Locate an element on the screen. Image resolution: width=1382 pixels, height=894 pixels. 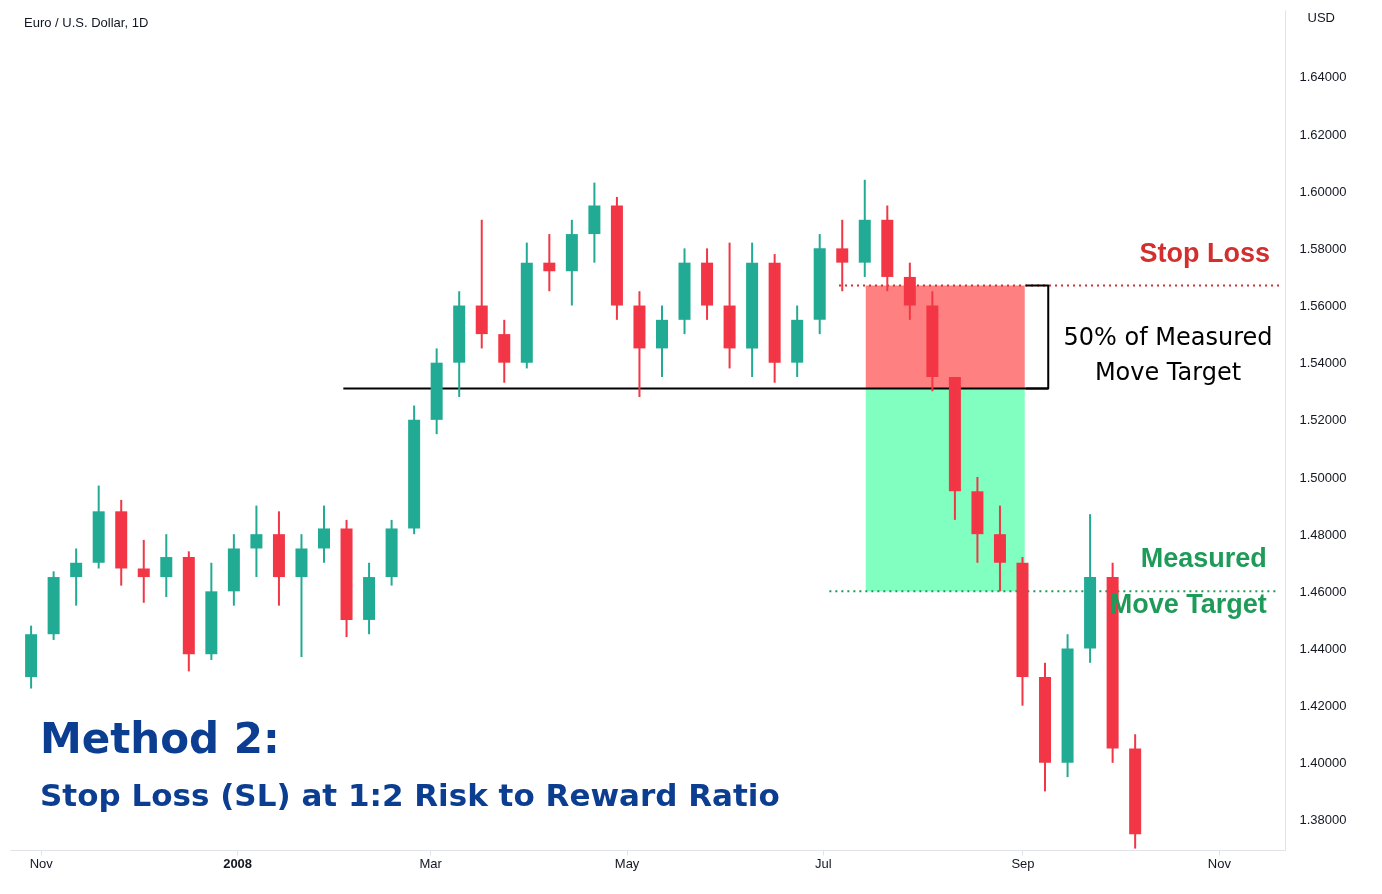
chart-title: Euro / U.S. Dollar, 1D is located at coordinates (86, 22).